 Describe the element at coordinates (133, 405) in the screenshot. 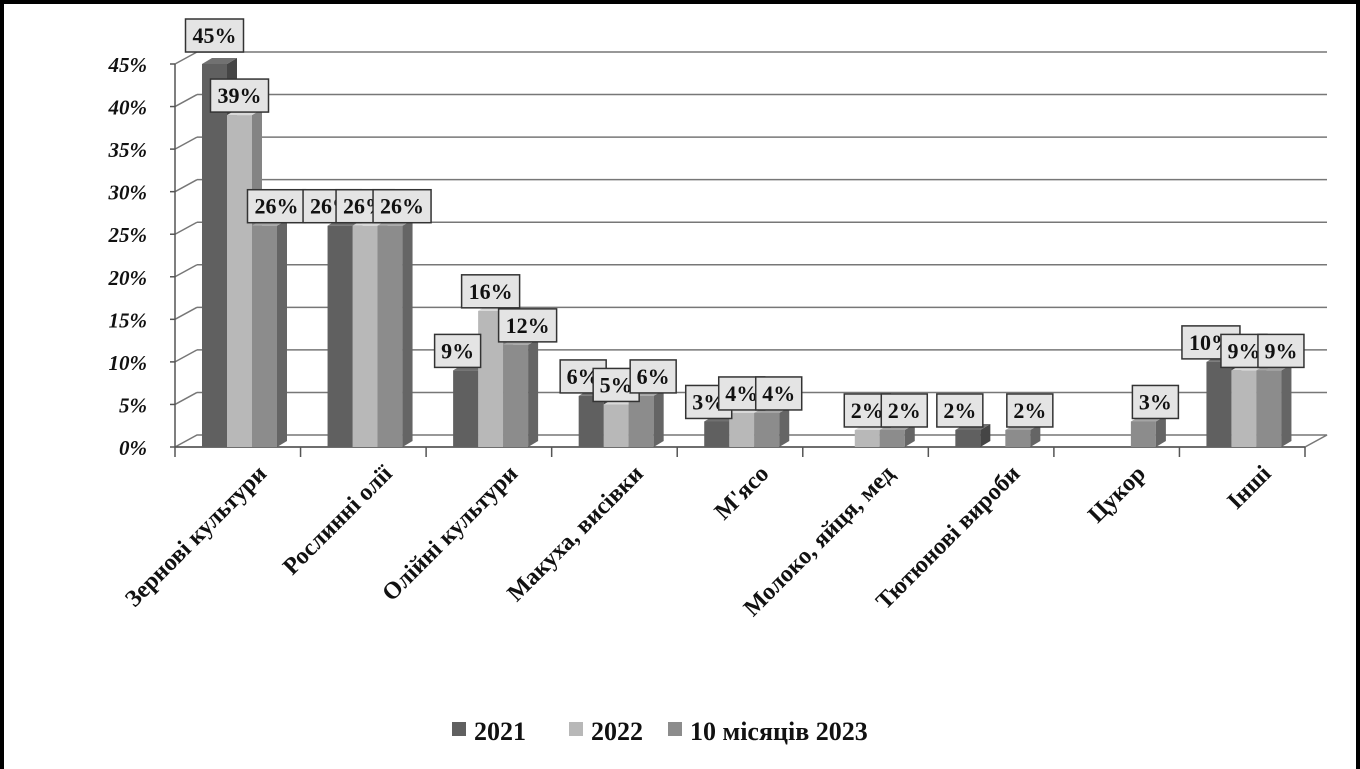

I see `y-tick-label: 5%` at that location.